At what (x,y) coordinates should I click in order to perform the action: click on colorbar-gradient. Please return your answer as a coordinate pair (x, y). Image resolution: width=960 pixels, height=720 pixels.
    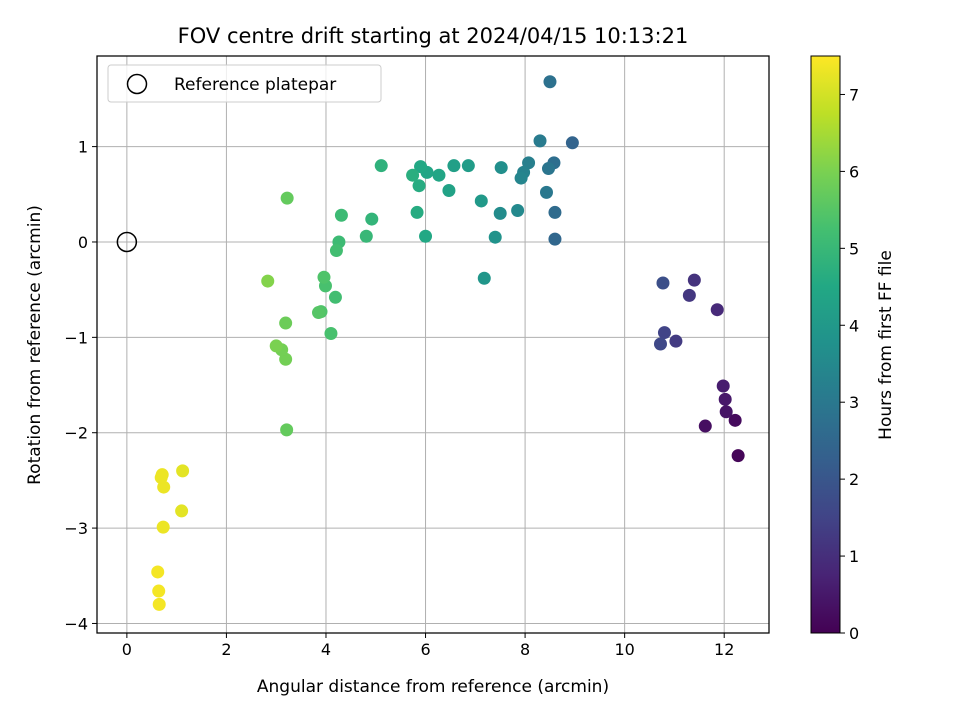
    Looking at the image, I should click on (825, 344).